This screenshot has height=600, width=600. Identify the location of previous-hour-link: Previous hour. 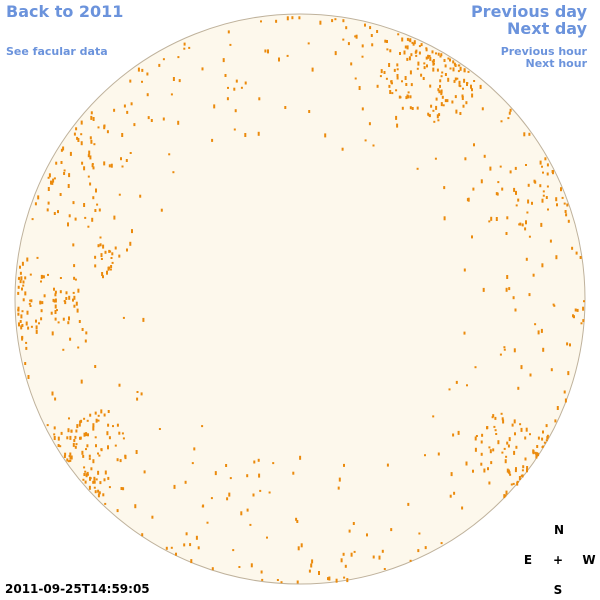
(543, 51).